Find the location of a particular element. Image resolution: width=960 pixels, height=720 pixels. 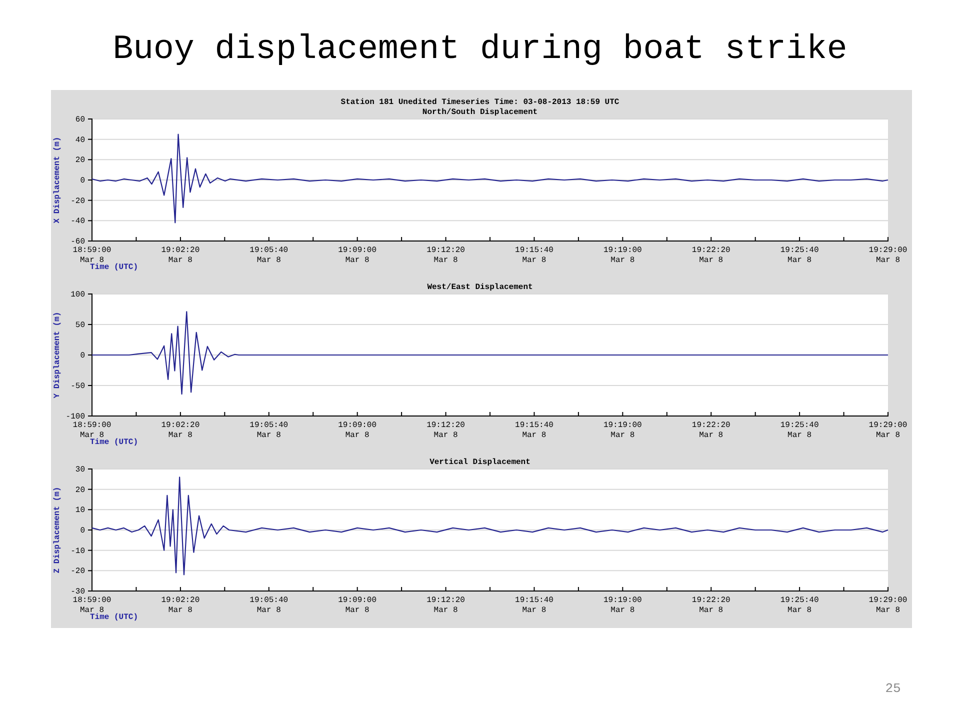

text: Station 181 Unedited Timeseries Time: 03-08-2013 18:59 UTC is located at coordinates (480, 102).